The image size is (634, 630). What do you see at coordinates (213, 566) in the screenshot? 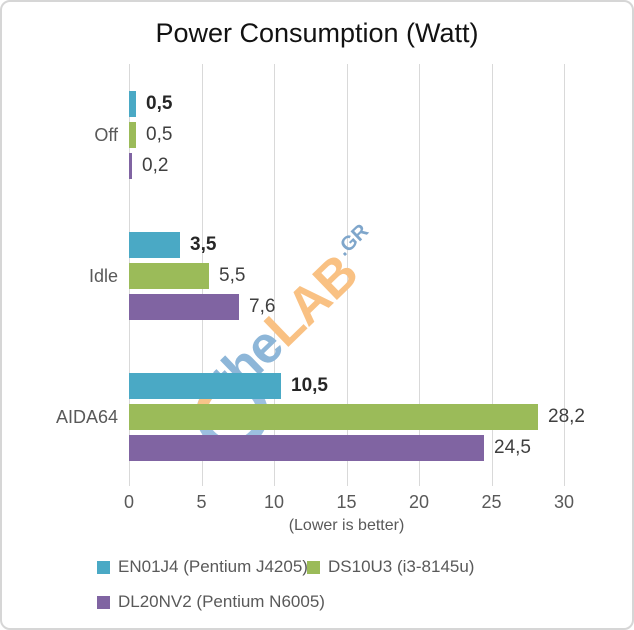
I see `legend-label: EN01J4 (Pentium J4205)` at bounding box center [213, 566].